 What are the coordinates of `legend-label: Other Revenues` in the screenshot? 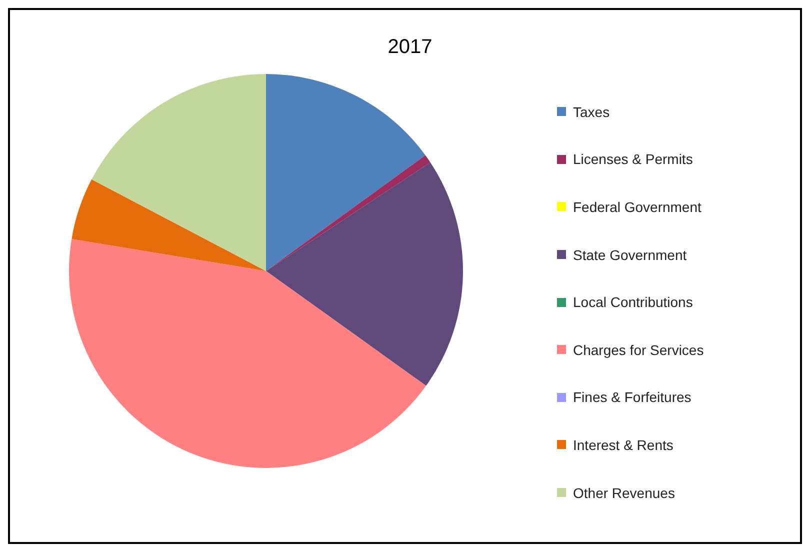 It's located at (624, 492).